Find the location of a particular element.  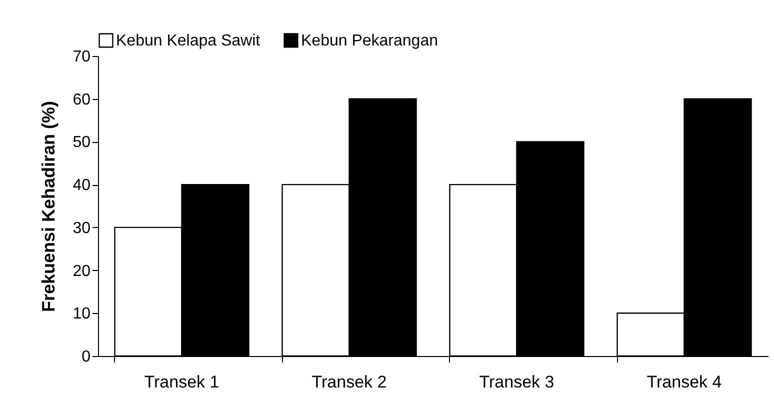

y-tick-label: 0 is located at coordinates (86, 357).